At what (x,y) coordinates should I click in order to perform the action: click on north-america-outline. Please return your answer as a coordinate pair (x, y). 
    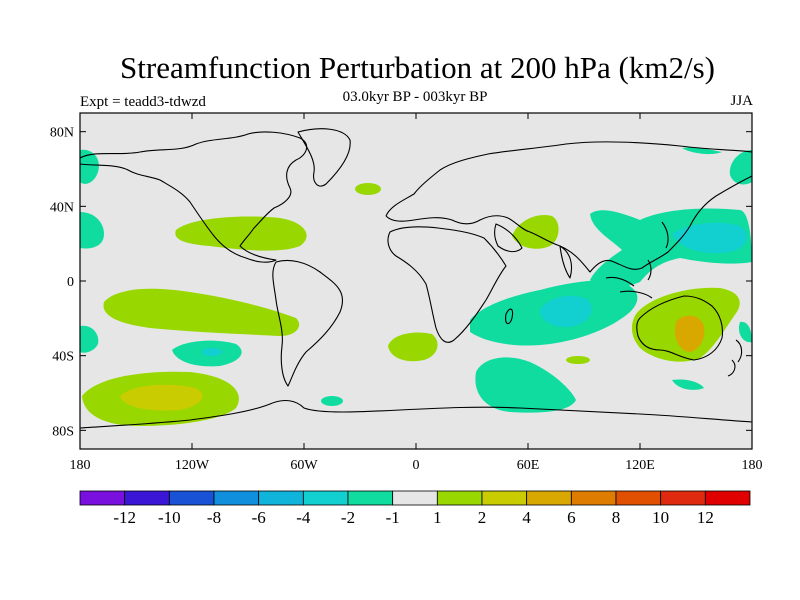
    Looking at the image, I should click on (194, 197).